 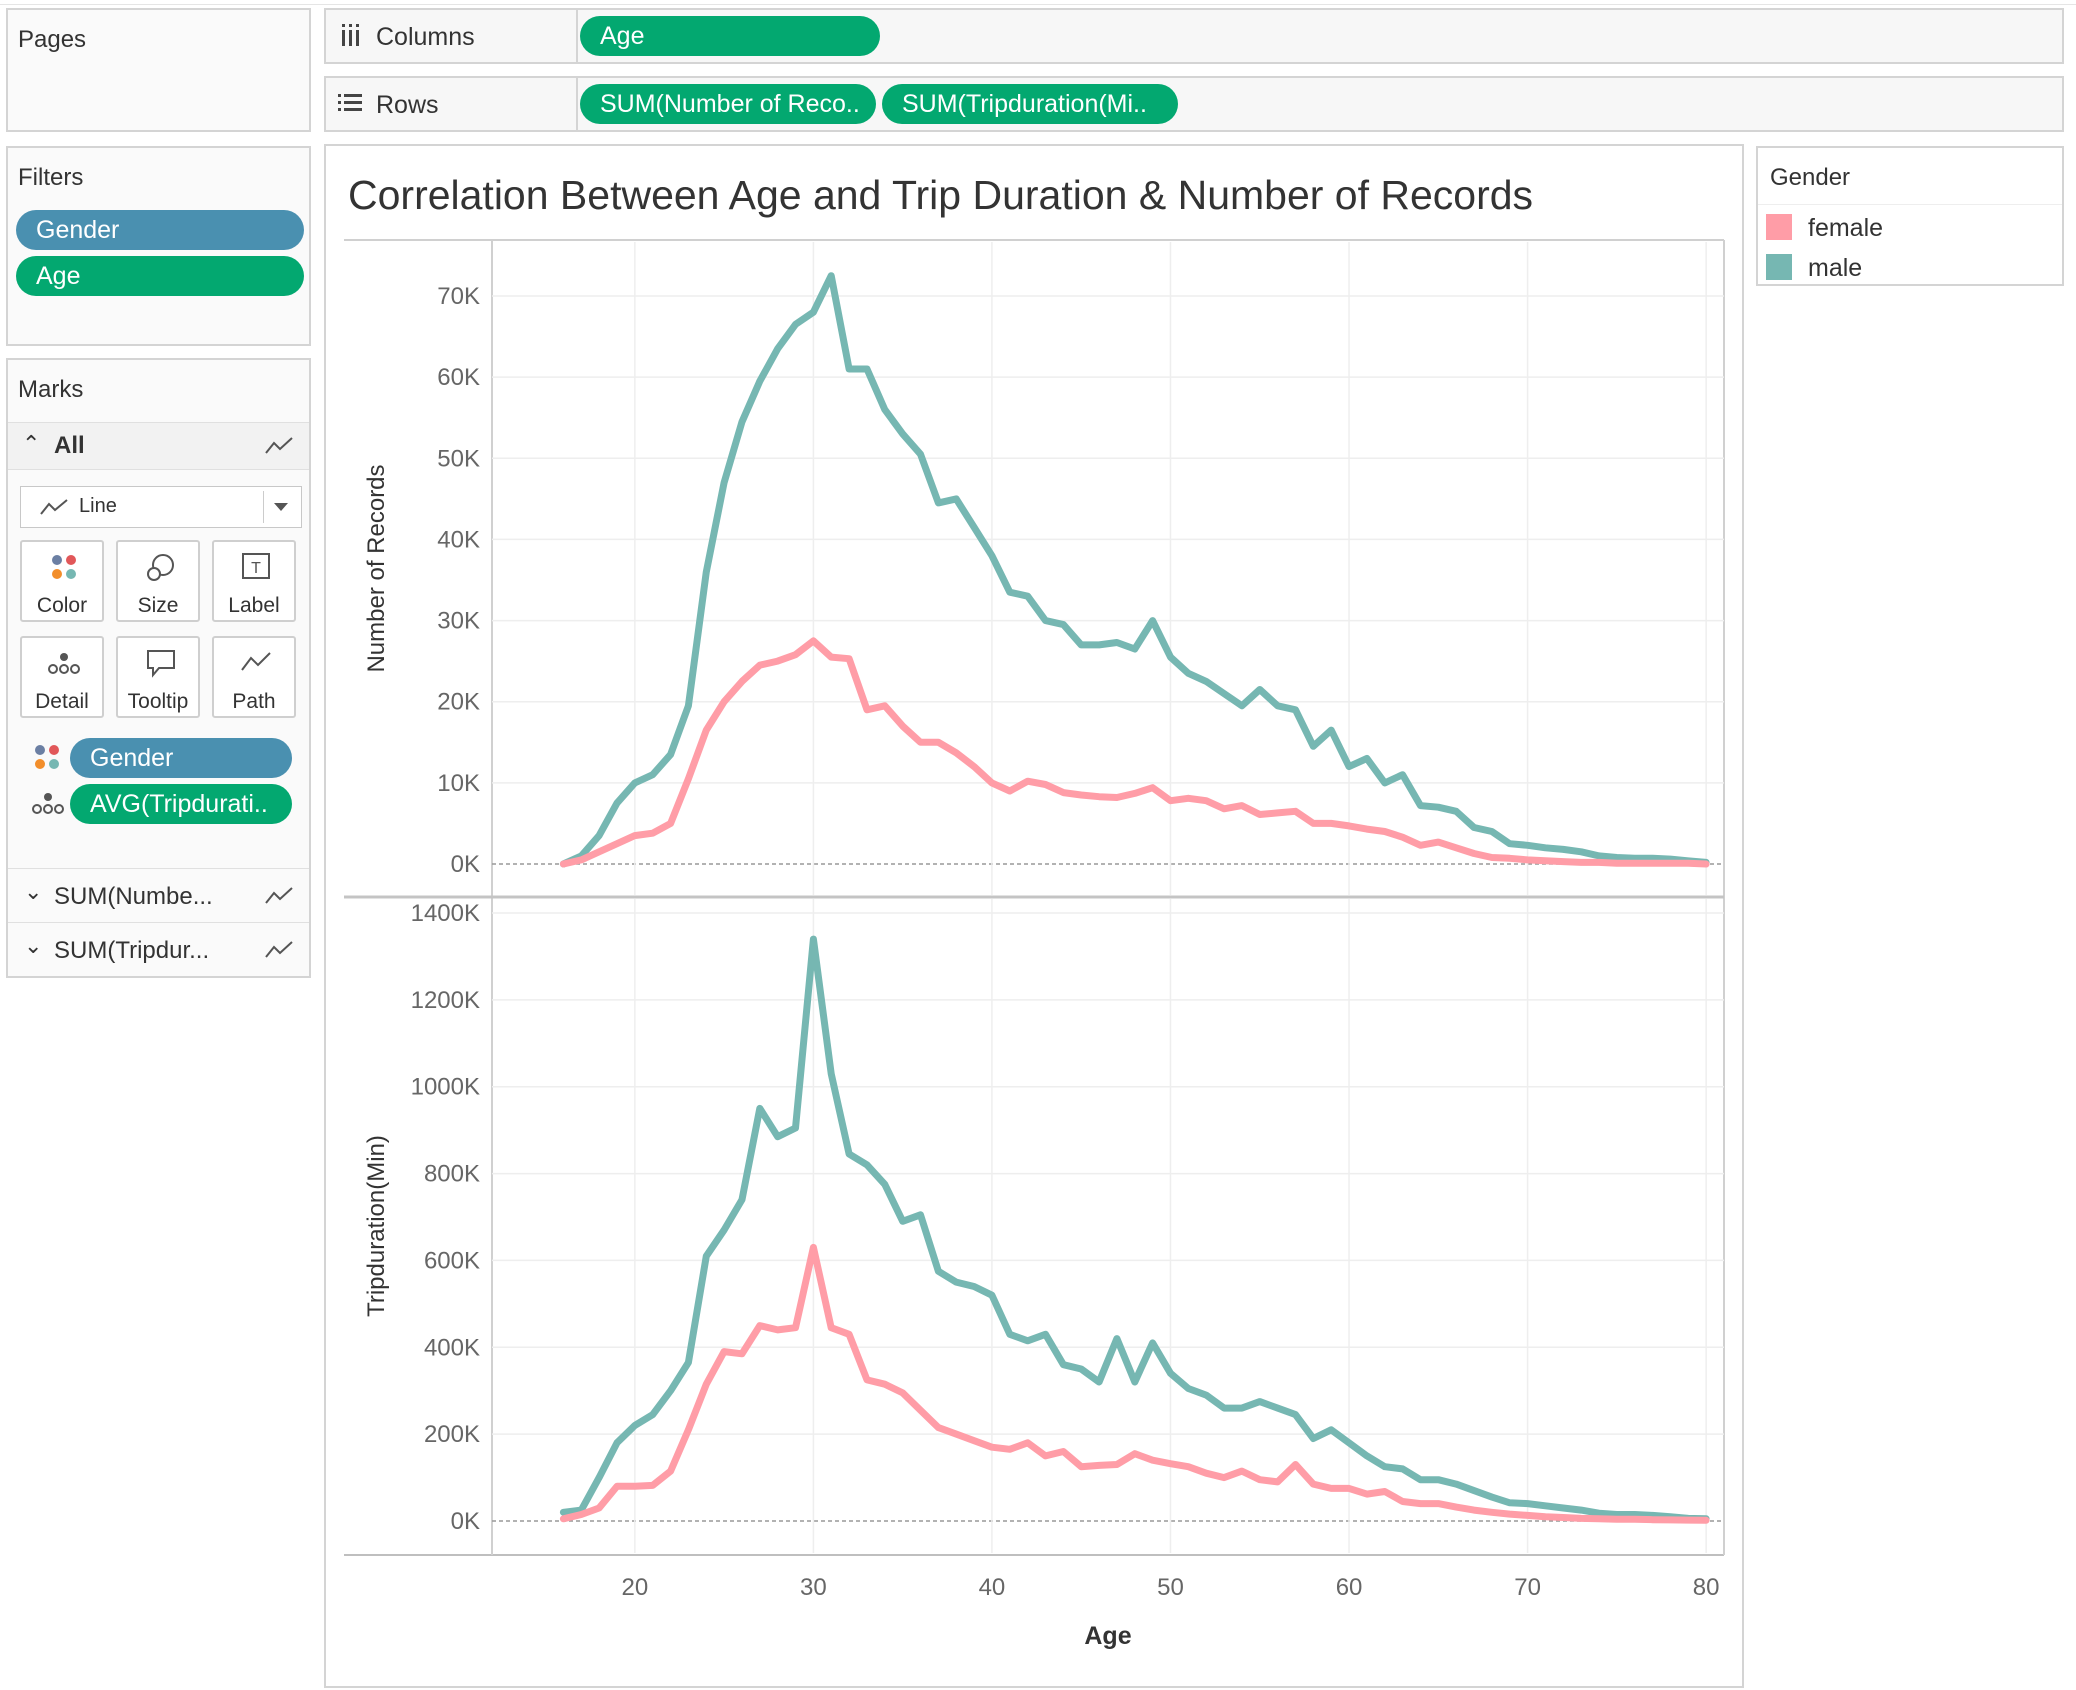 What do you see at coordinates (51, 389) in the screenshot?
I see `marks-title: Marks` at bounding box center [51, 389].